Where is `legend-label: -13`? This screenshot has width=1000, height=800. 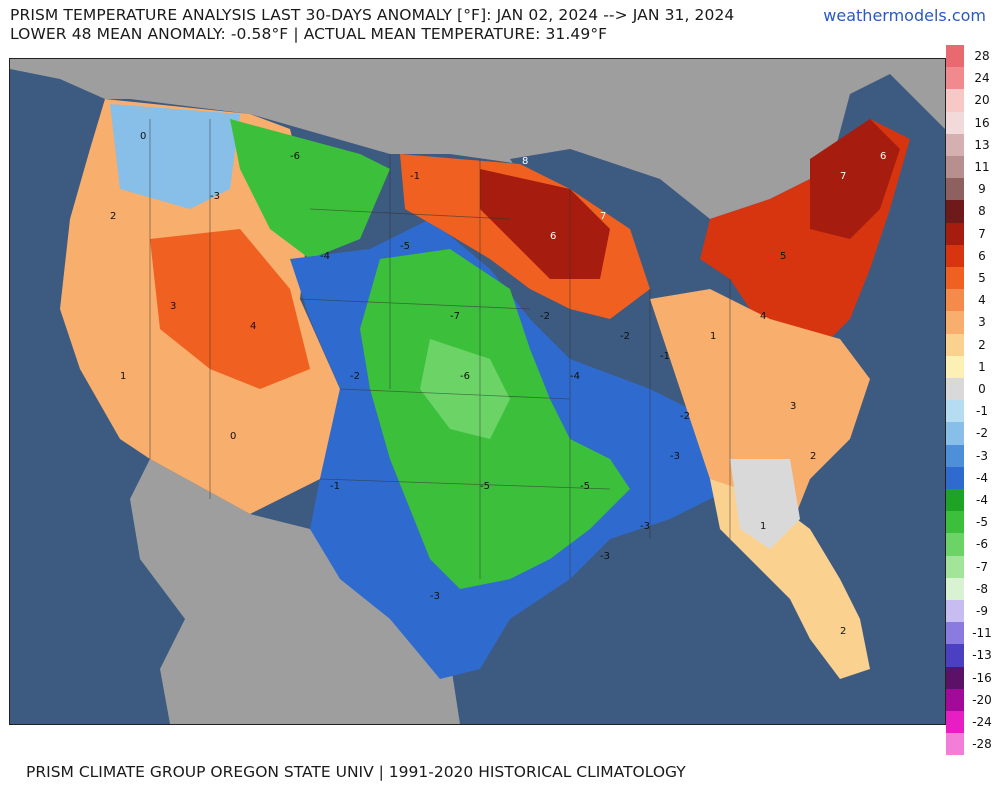 legend-label: -13 is located at coordinates (982, 655).